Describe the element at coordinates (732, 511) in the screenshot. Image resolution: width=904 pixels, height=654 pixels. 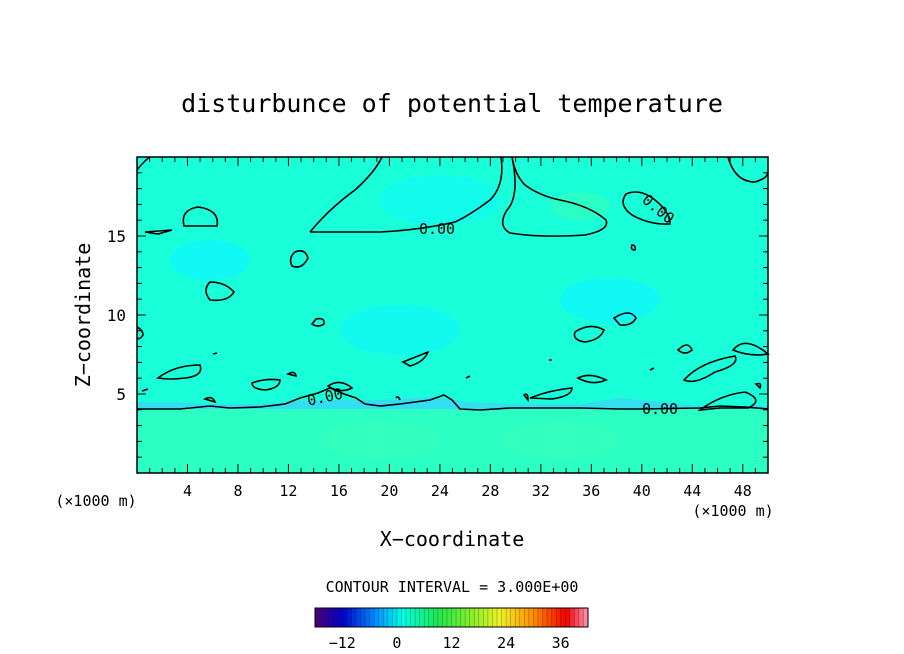
I see `x-unit-right: (×1000 m)` at that location.